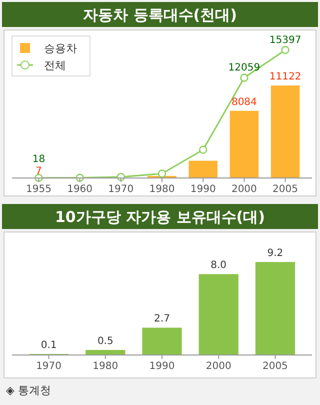 The height and width of the screenshot is (405, 320). What do you see at coordinates (55, 65) in the screenshot?
I see `legend-label: 전체` at bounding box center [55, 65].